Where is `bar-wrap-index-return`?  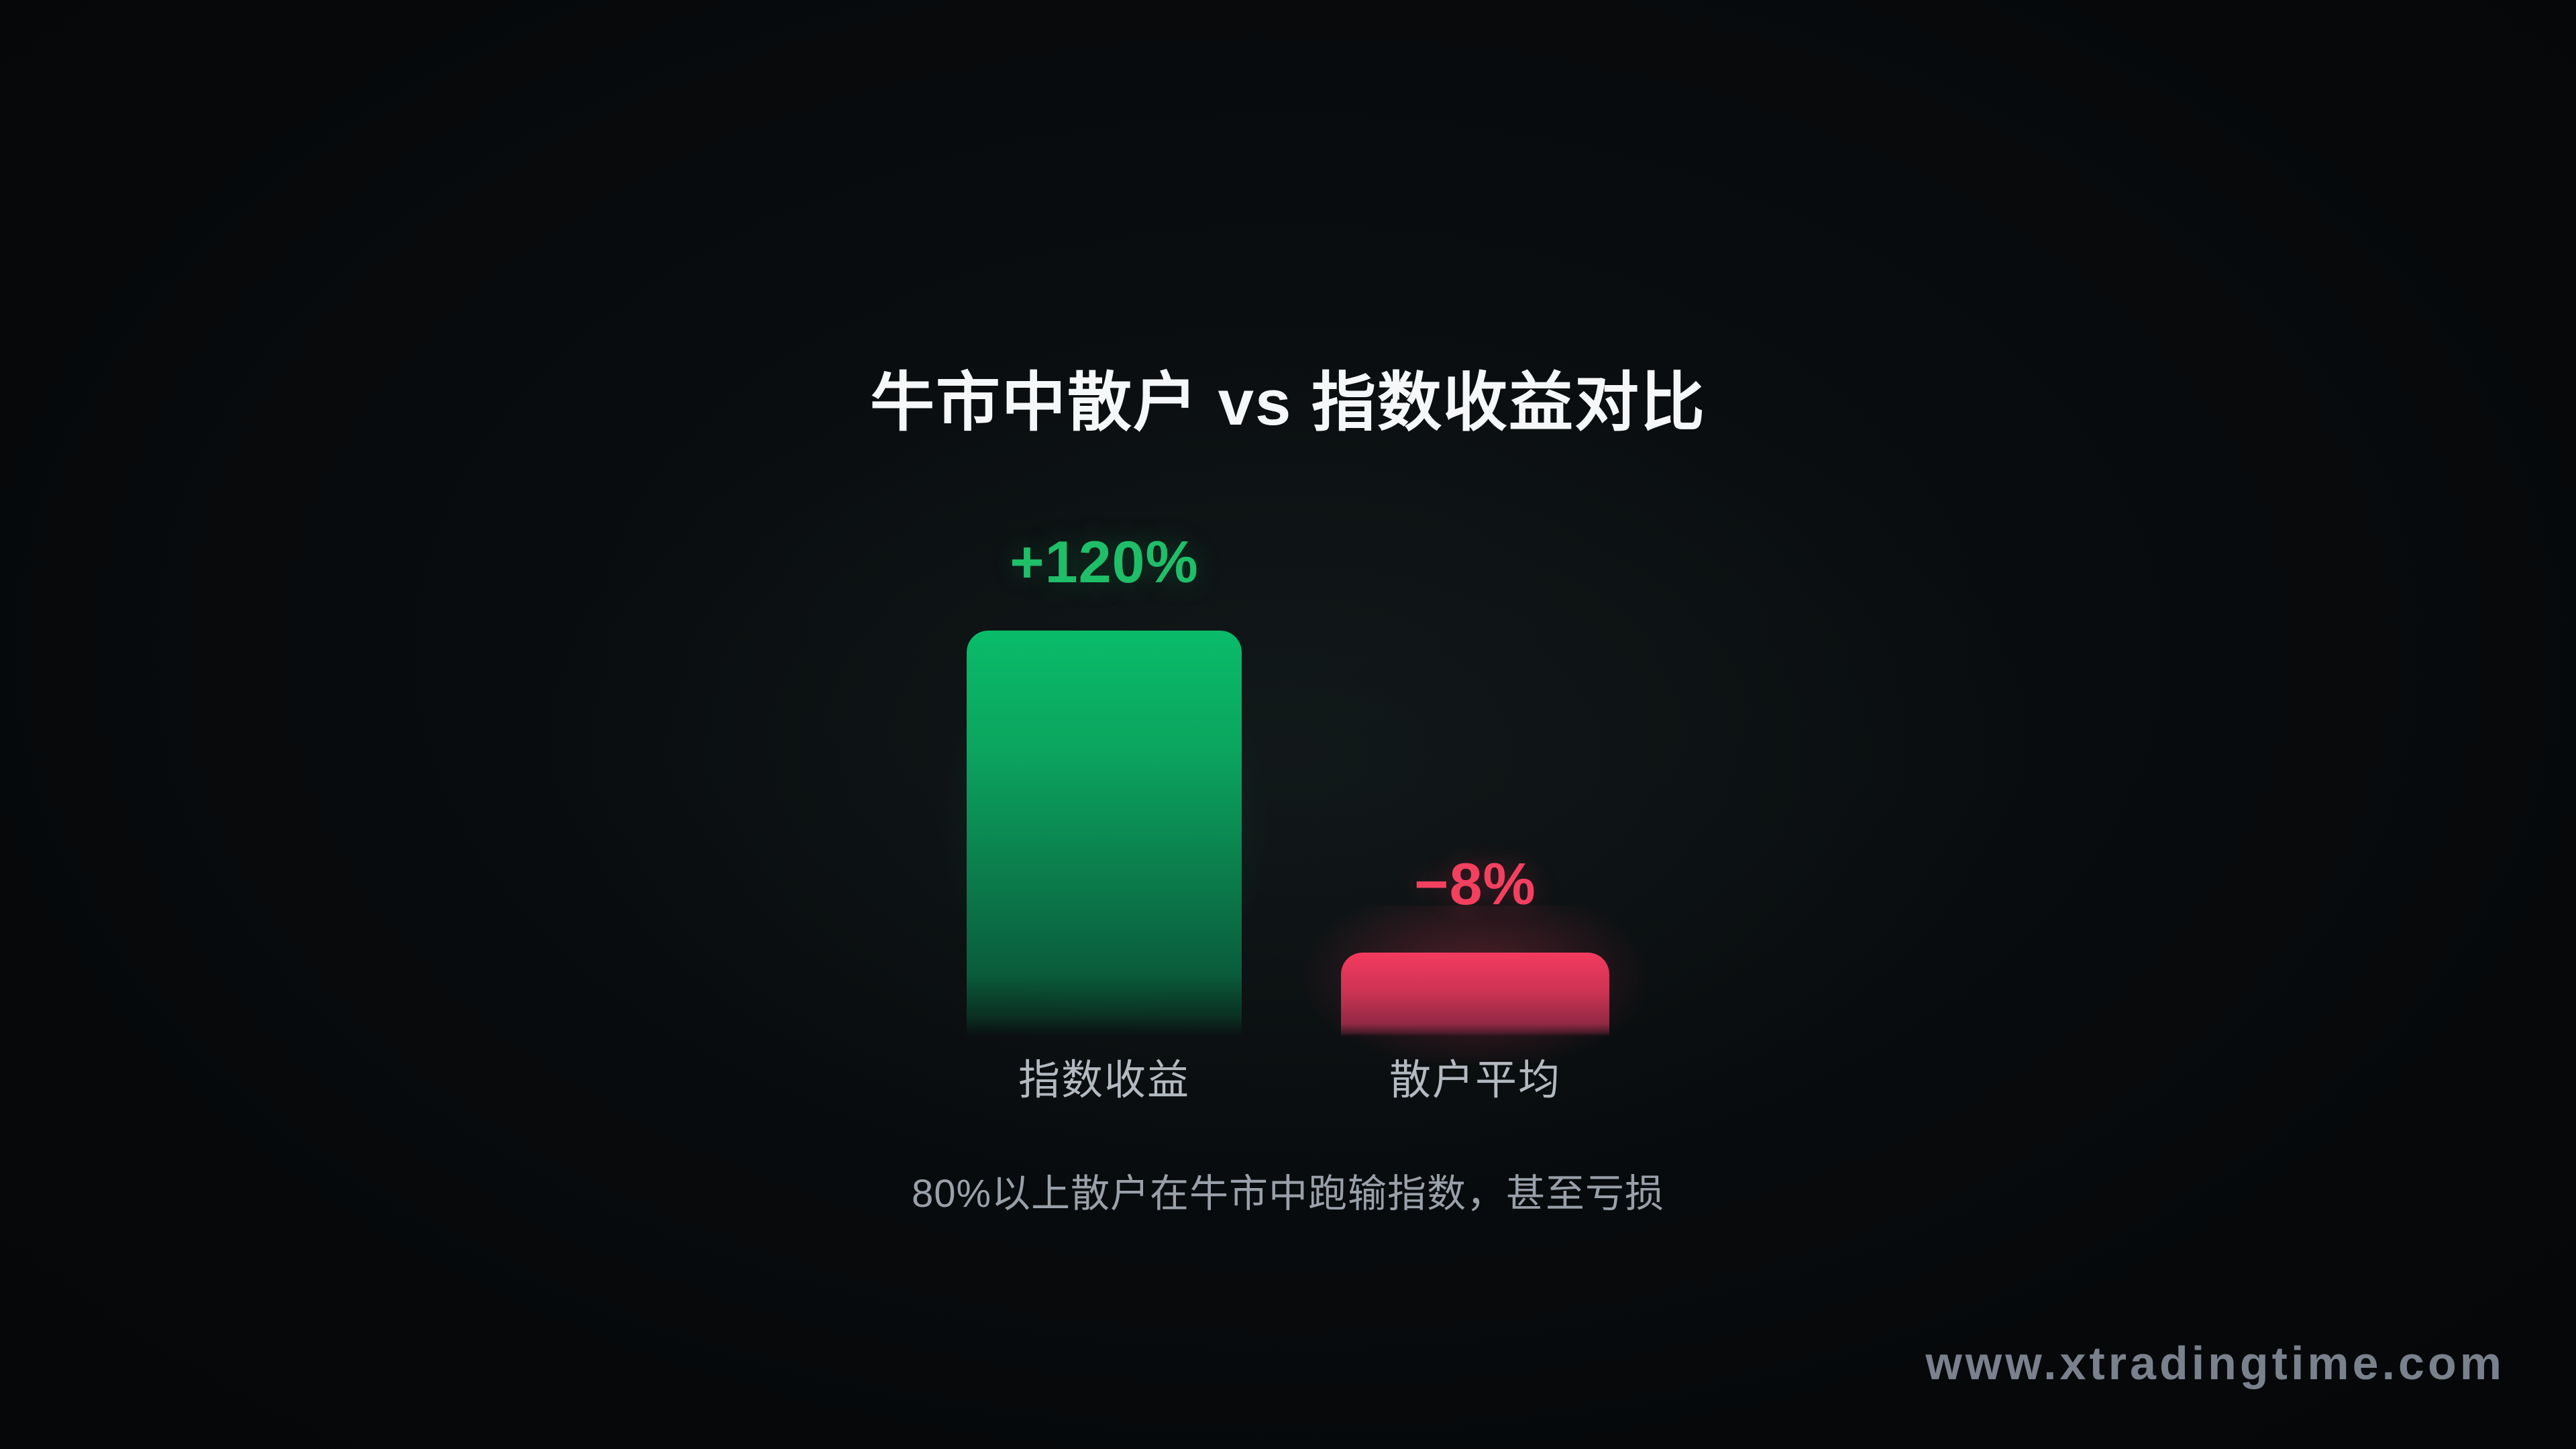
bar-wrap-index-return is located at coordinates (1104, 823).